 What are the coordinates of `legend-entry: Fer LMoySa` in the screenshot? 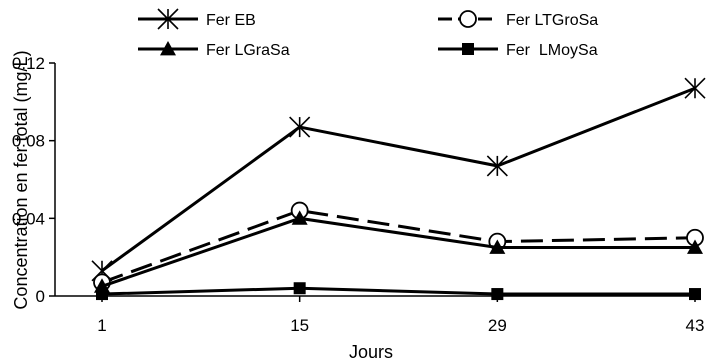 It's located at (518, 50).